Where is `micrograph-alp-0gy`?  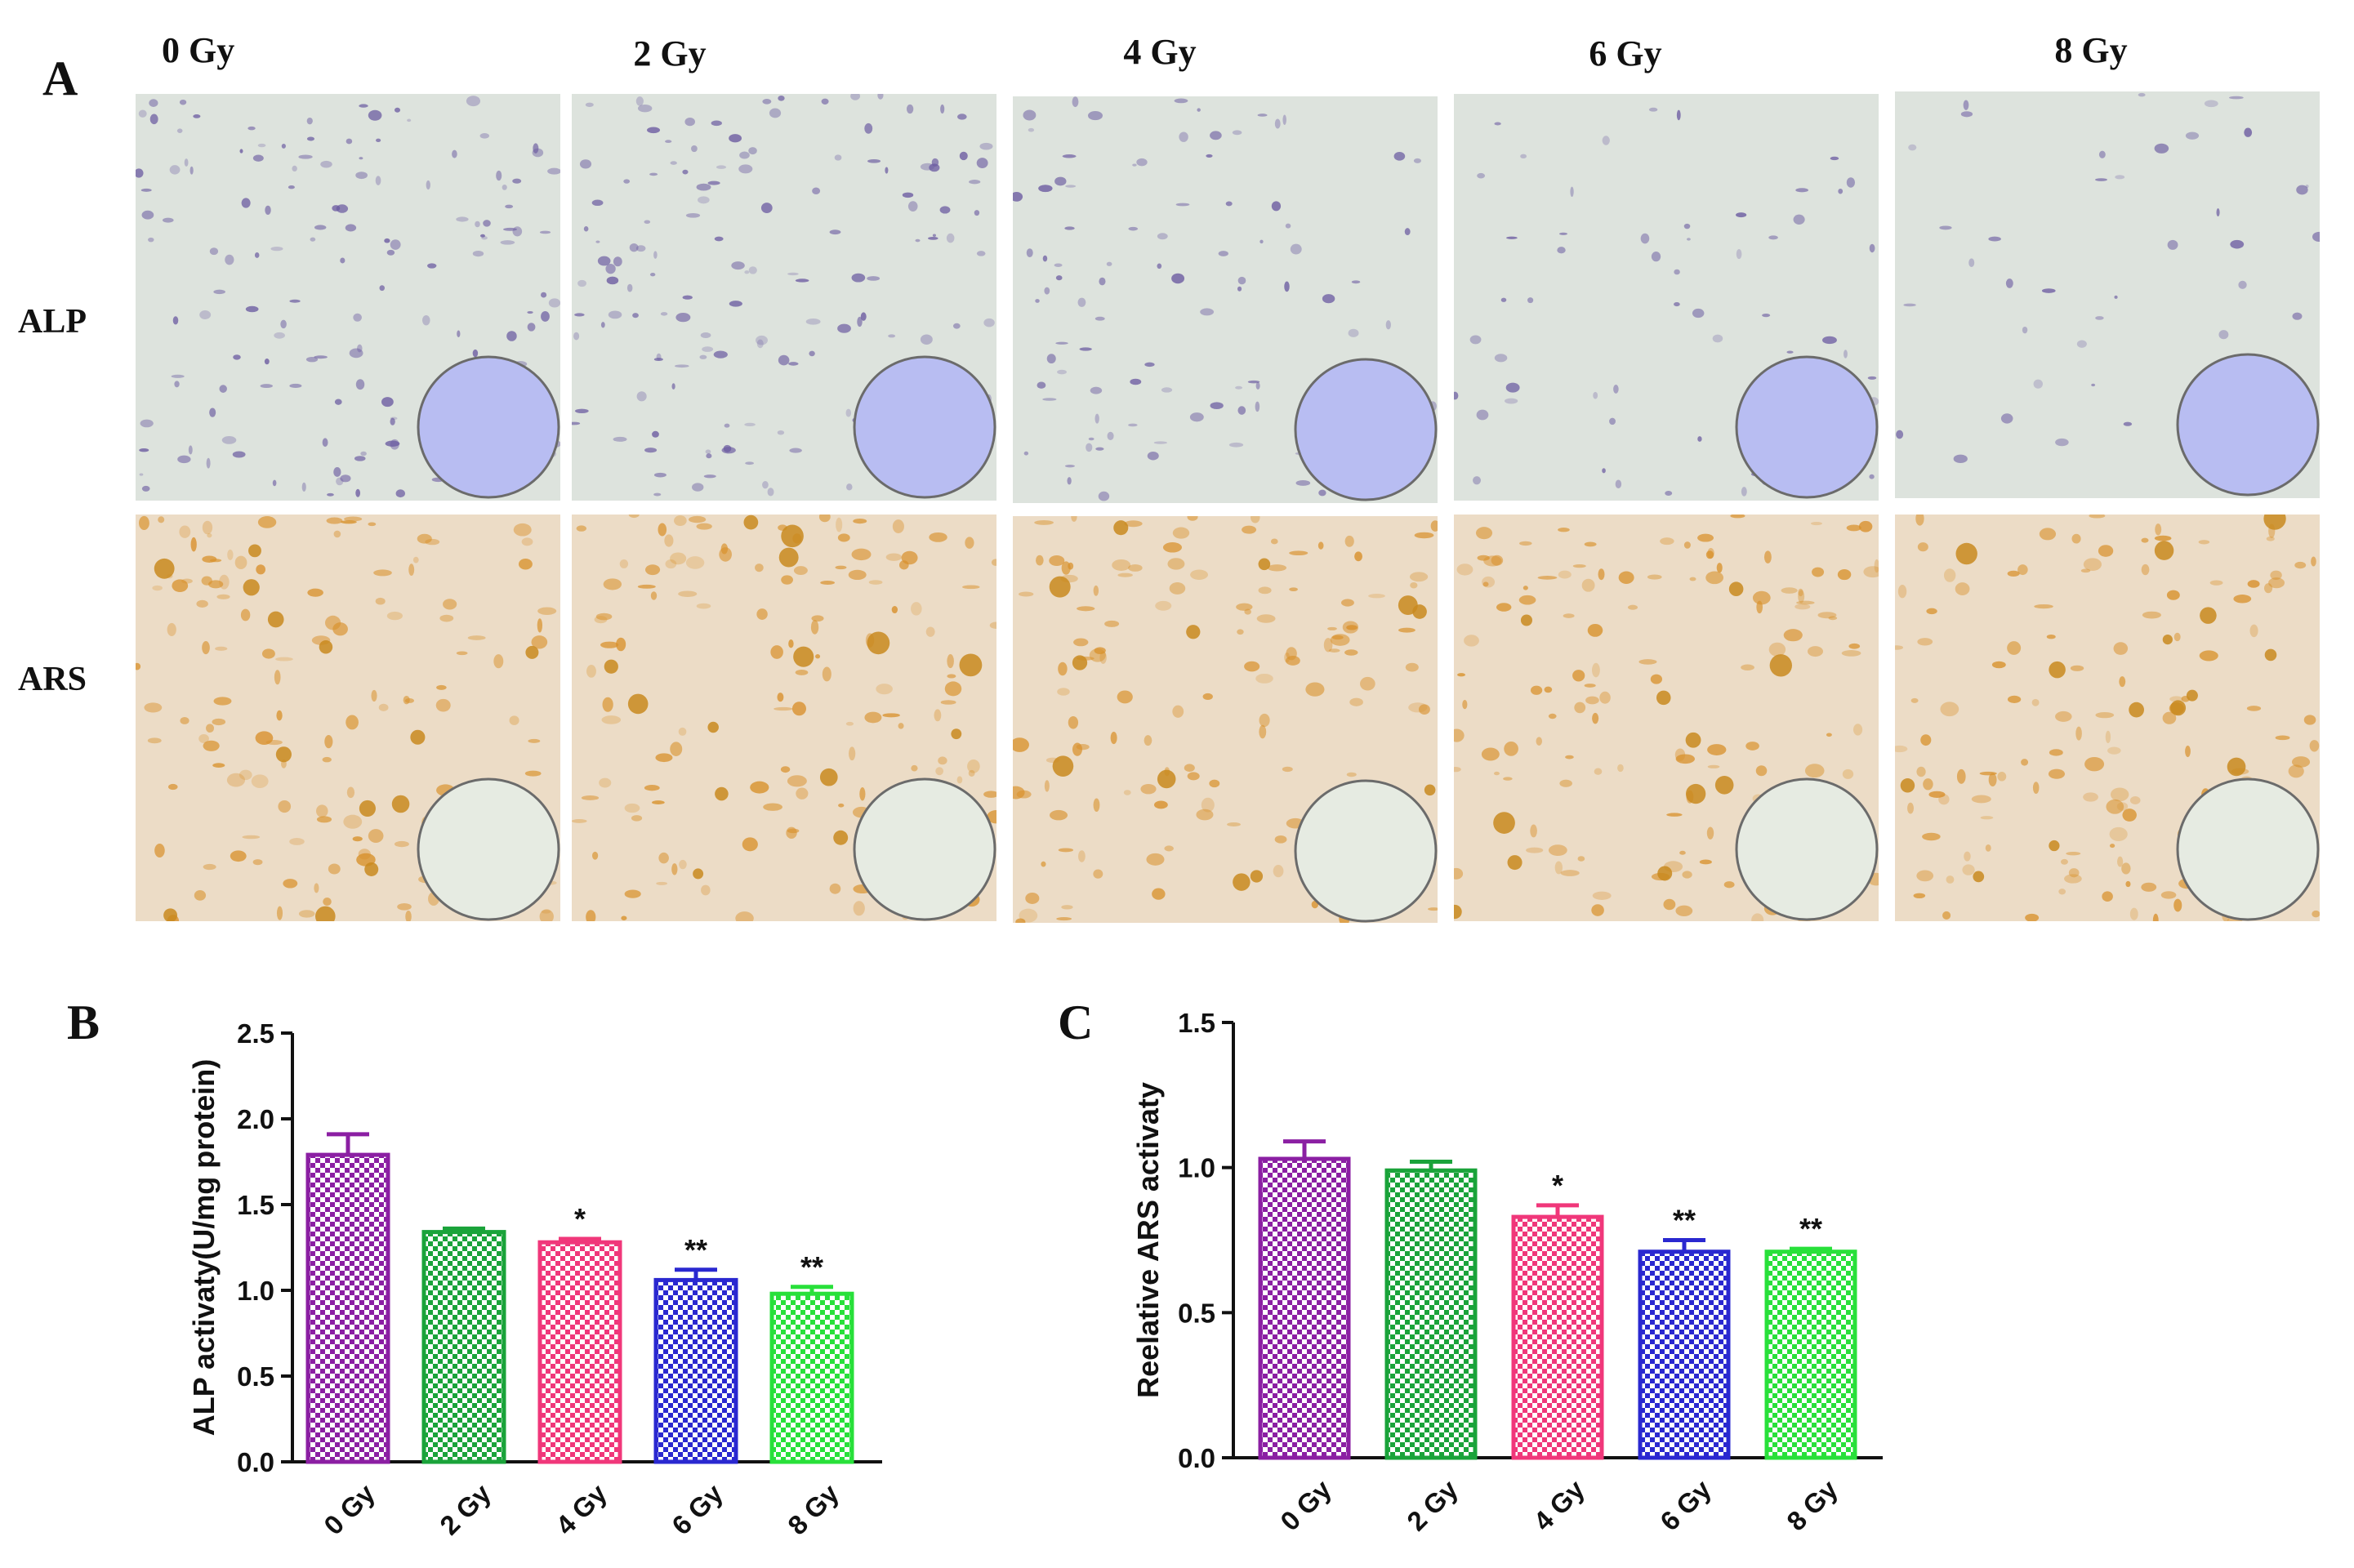
micrograph-alp-0gy is located at coordinates (348, 297).